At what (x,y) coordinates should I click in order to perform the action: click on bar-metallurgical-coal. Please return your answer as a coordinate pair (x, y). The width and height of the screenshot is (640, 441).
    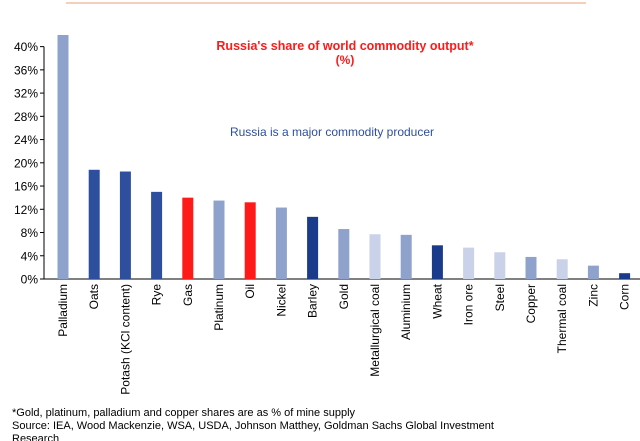
    Looking at the image, I should click on (375, 256).